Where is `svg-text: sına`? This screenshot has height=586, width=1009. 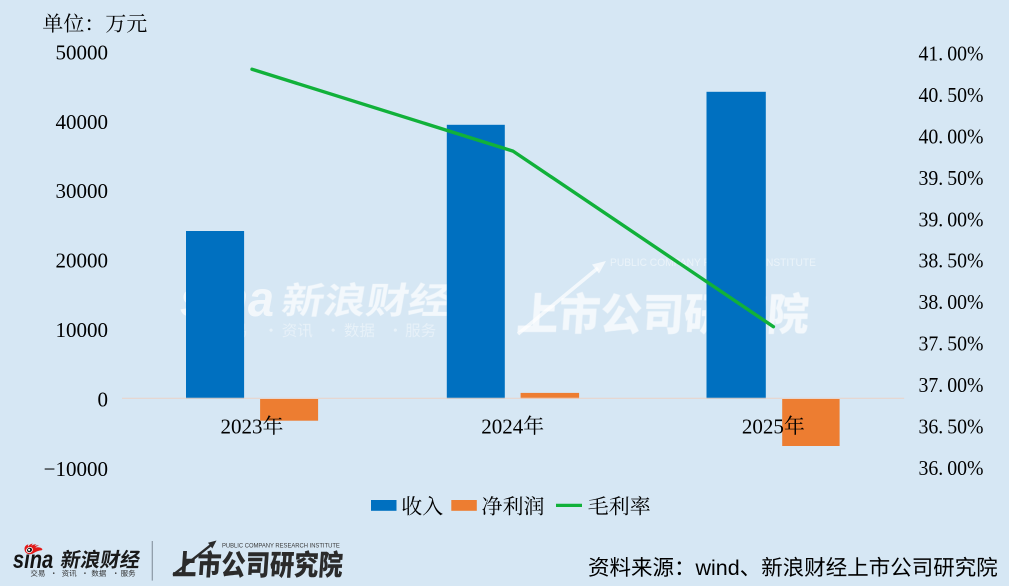
svg-text: sına is located at coordinates (33, 560).